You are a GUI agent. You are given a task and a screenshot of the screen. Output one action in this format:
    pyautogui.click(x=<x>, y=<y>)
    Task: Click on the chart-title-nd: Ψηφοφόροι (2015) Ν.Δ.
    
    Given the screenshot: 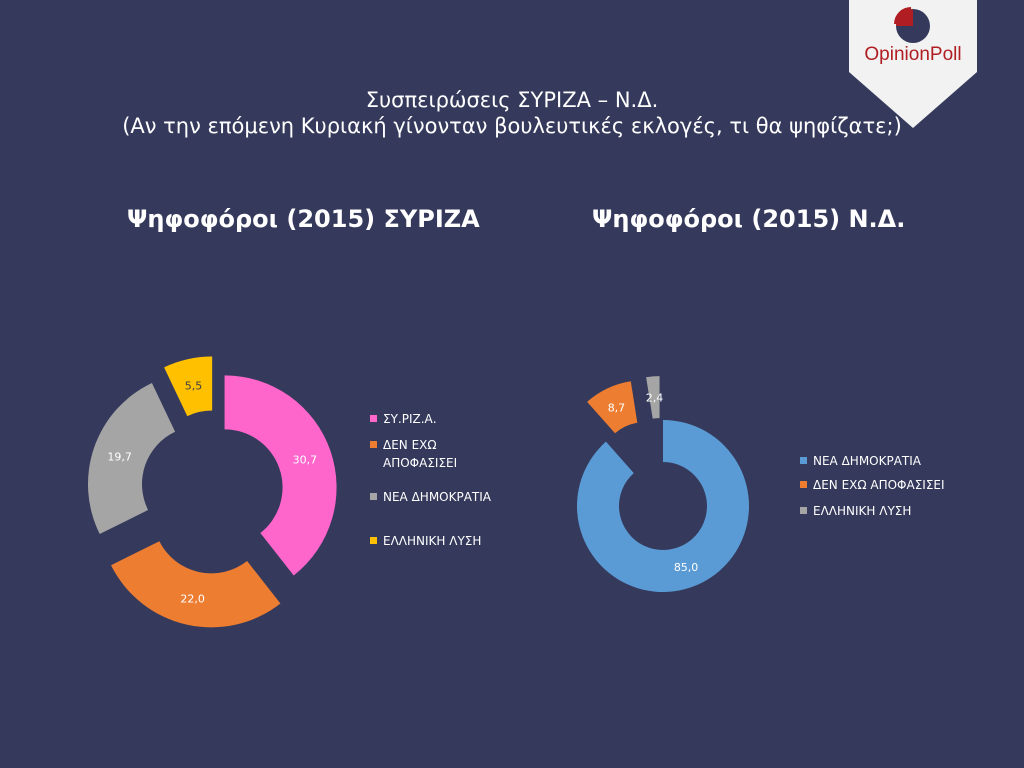 What is the action you would take?
    pyautogui.click(x=749, y=219)
    